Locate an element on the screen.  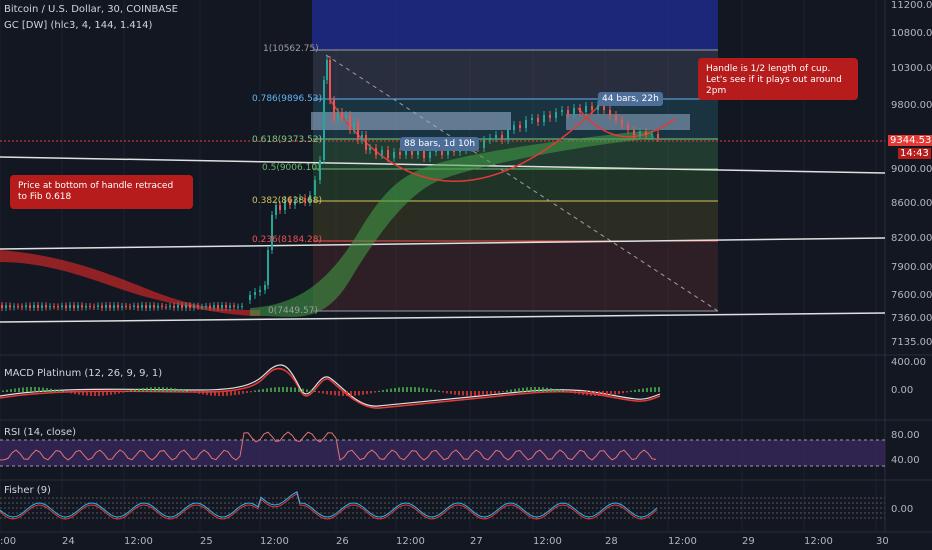
price-tick: 9800.00 is located at coordinates (911, 105).